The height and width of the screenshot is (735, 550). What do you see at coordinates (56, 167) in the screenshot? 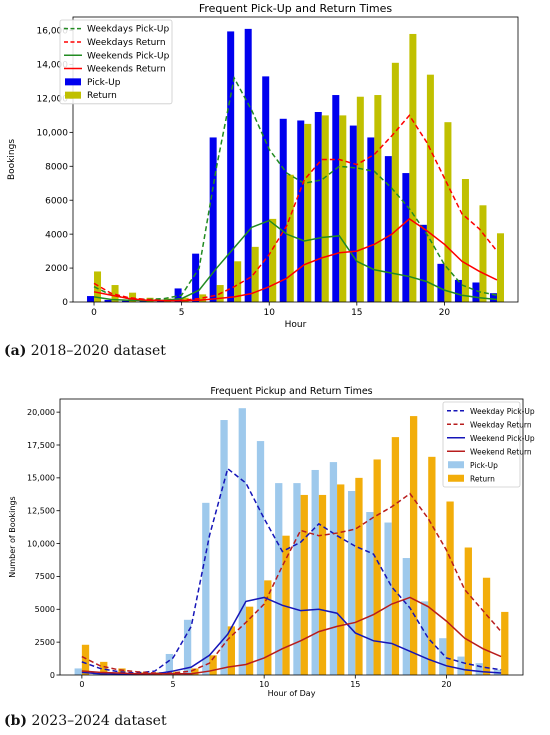
I see `y-tick-label: 8000` at bounding box center [56, 167].